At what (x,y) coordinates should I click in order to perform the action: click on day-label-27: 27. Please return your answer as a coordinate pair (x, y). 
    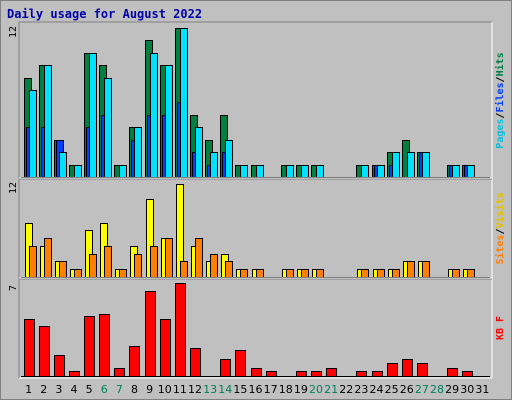
    Looking at the image, I should click on (422, 389).